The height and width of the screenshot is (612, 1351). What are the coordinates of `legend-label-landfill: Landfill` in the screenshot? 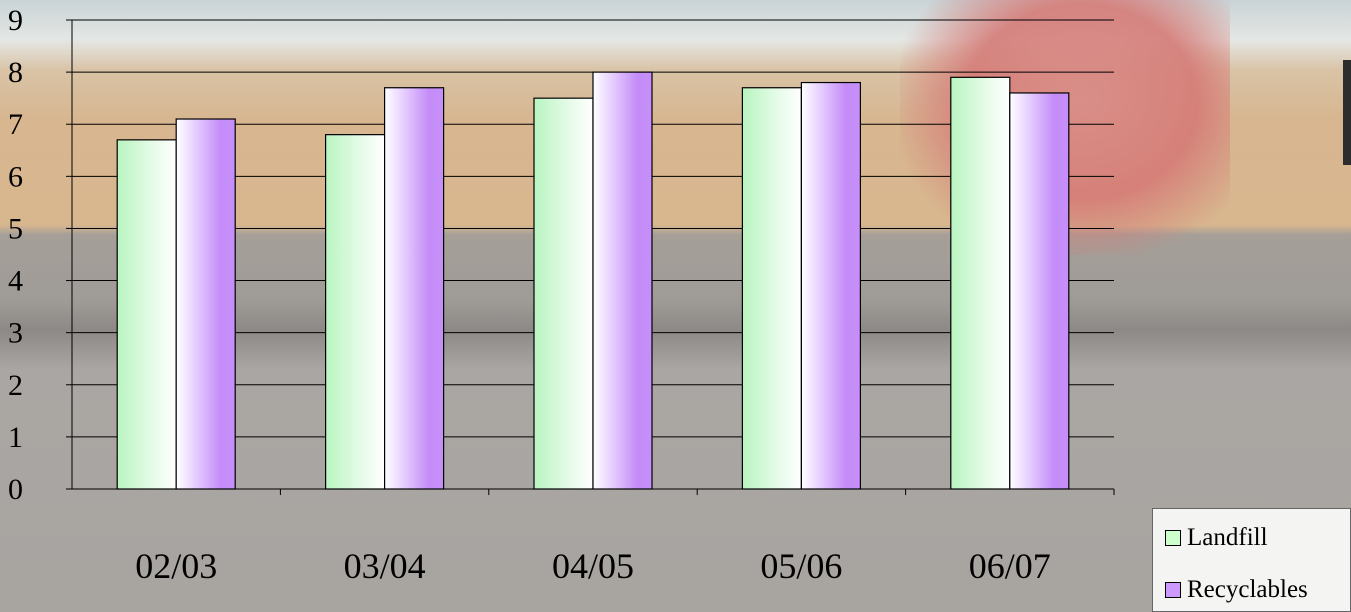 It's located at (1227, 537).